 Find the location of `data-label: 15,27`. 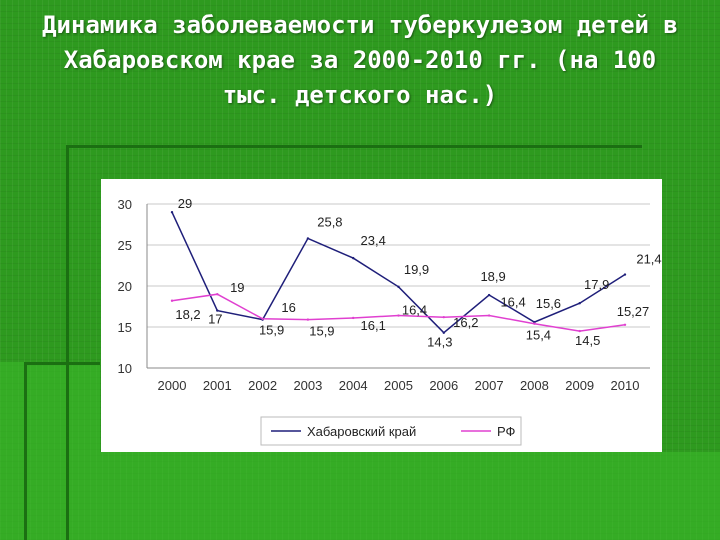

data-label: 15,27 is located at coordinates (633, 311).